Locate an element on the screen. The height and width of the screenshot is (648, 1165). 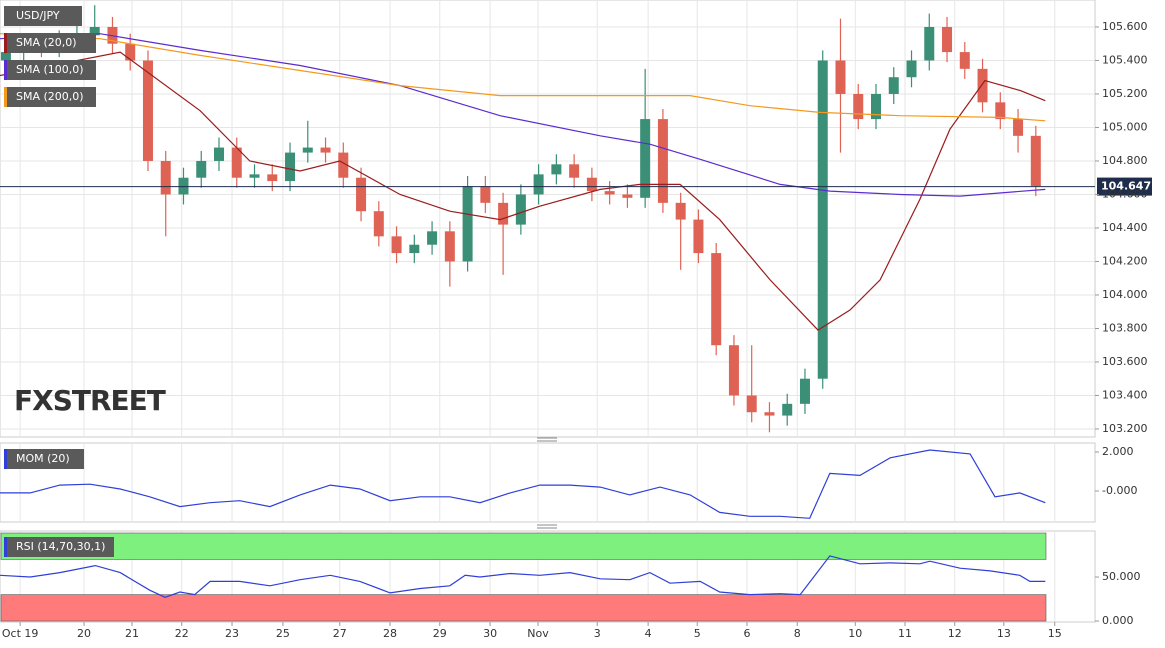
y-tick-label: 105.000 is located at coordinates (1125, 126).